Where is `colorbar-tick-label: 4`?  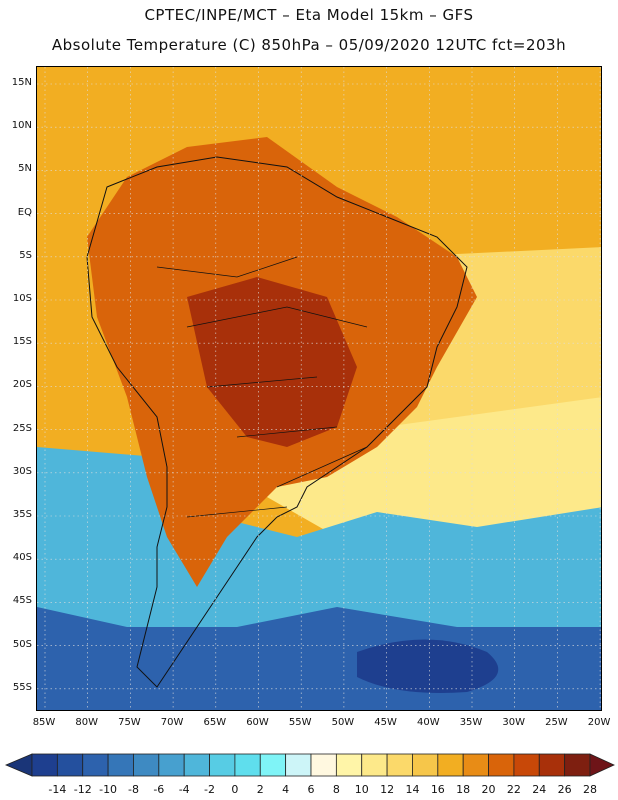
colorbar-tick-label: 4 is located at coordinates (286, 789).